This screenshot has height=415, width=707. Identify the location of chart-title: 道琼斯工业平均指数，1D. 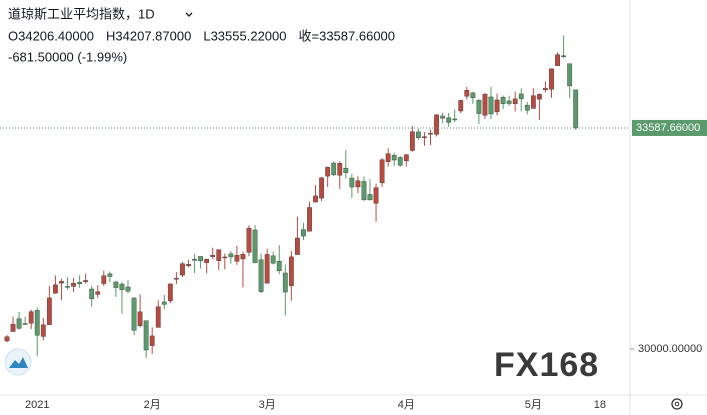
(81, 13).